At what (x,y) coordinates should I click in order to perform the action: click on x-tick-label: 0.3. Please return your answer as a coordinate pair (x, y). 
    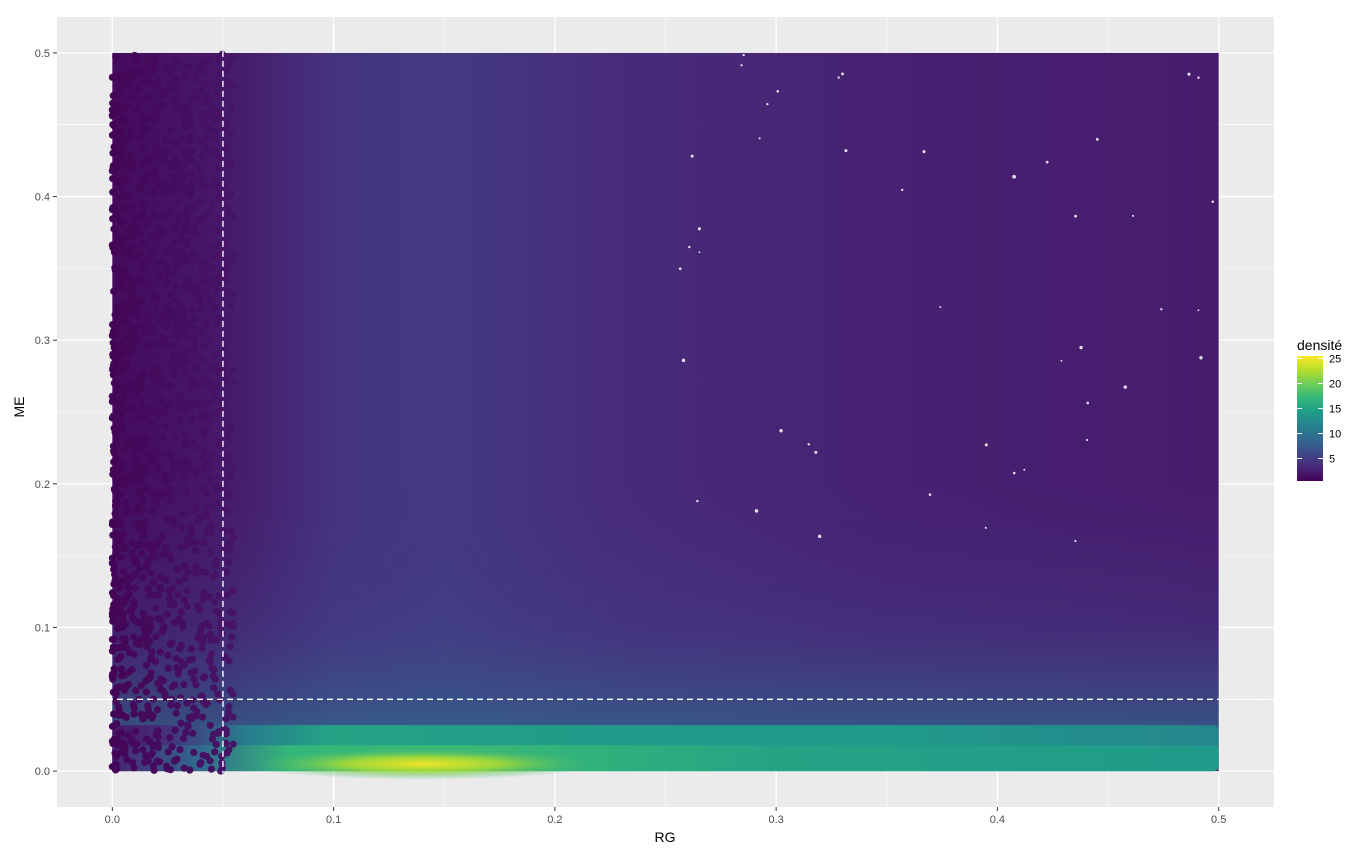
    Looking at the image, I should click on (775, 820).